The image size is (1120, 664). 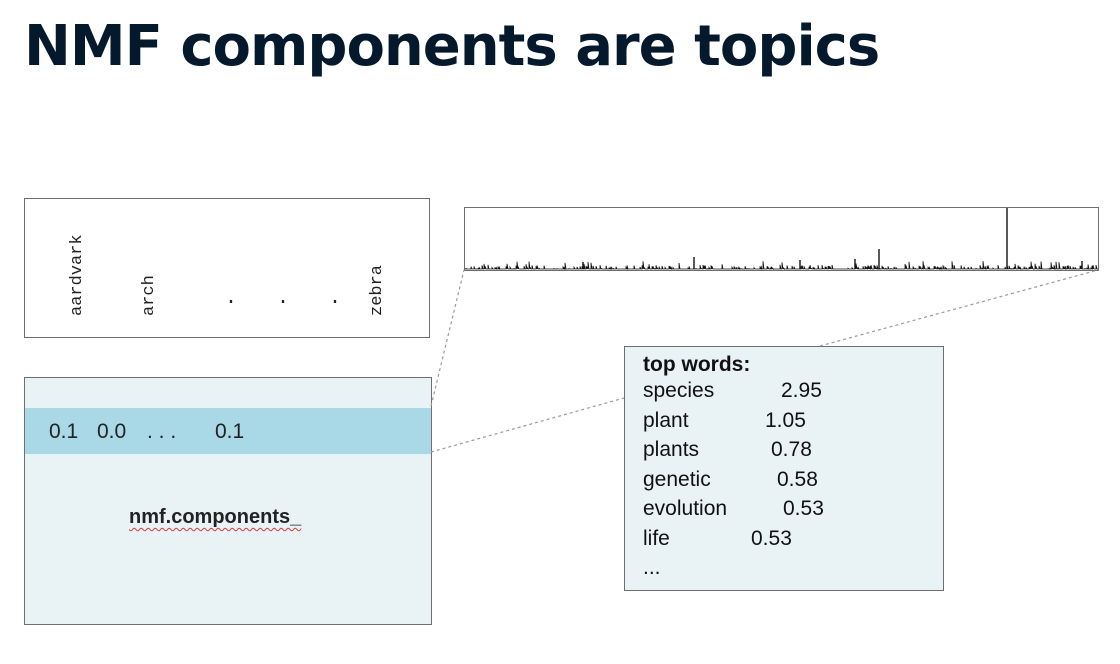 I want to click on top-word-row: evolution 0.53, so click(x=793, y=512).